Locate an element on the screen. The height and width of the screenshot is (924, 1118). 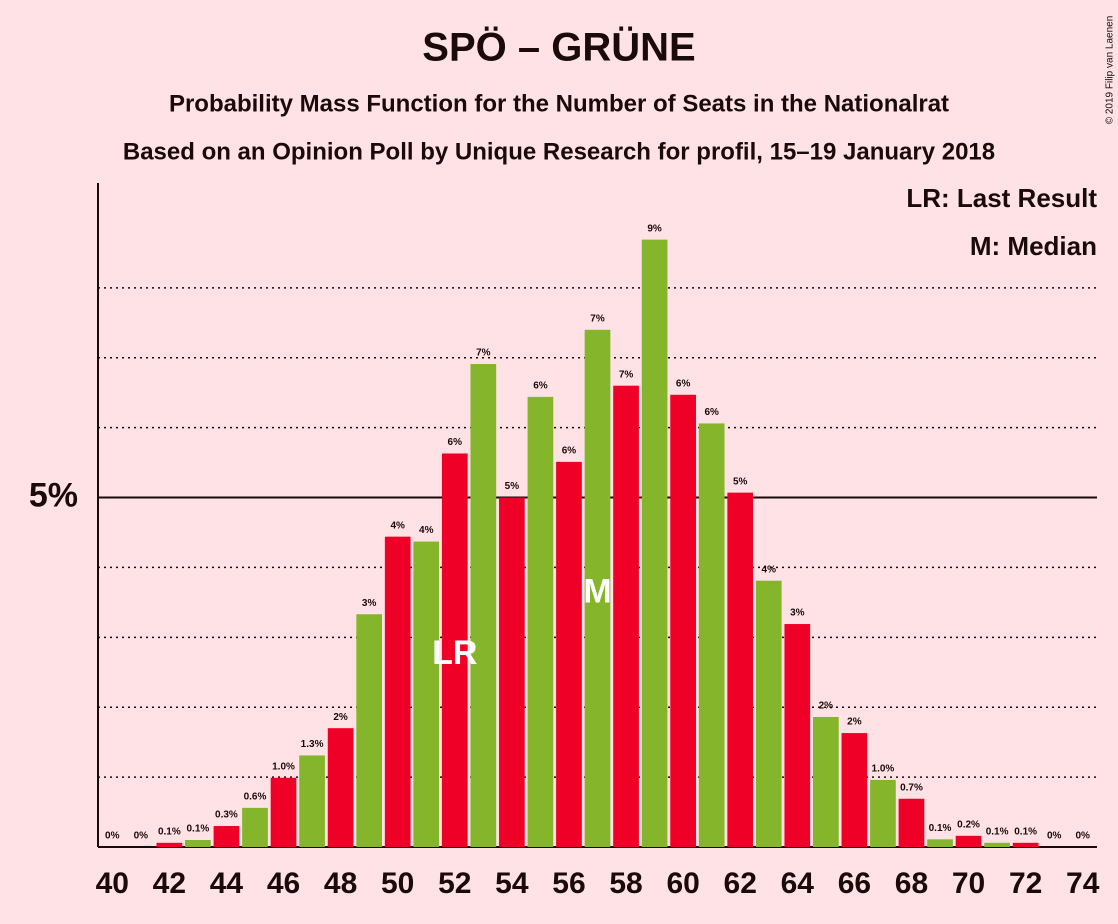
annotation: LR is located at coordinates (454, 653).